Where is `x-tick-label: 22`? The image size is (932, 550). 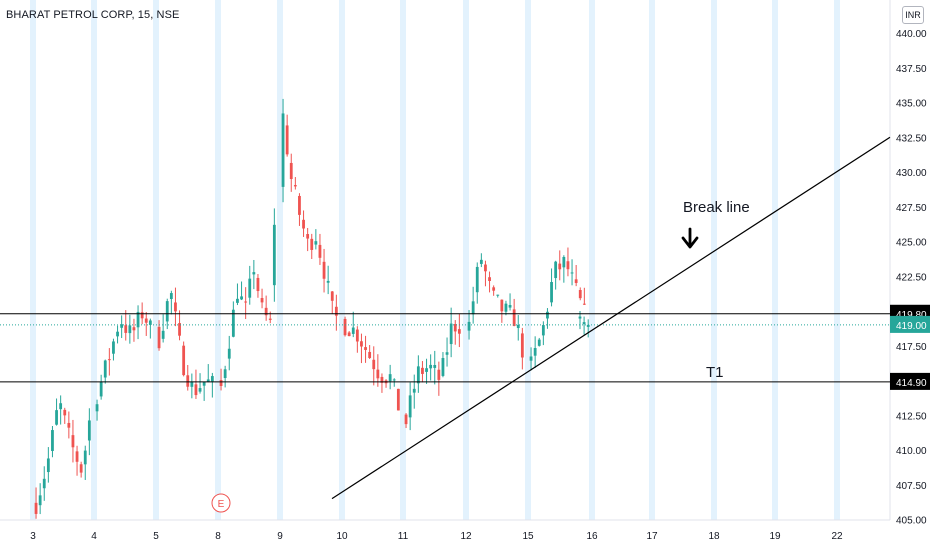
x-tick-label: 22 is located at coordinates (837, 536).